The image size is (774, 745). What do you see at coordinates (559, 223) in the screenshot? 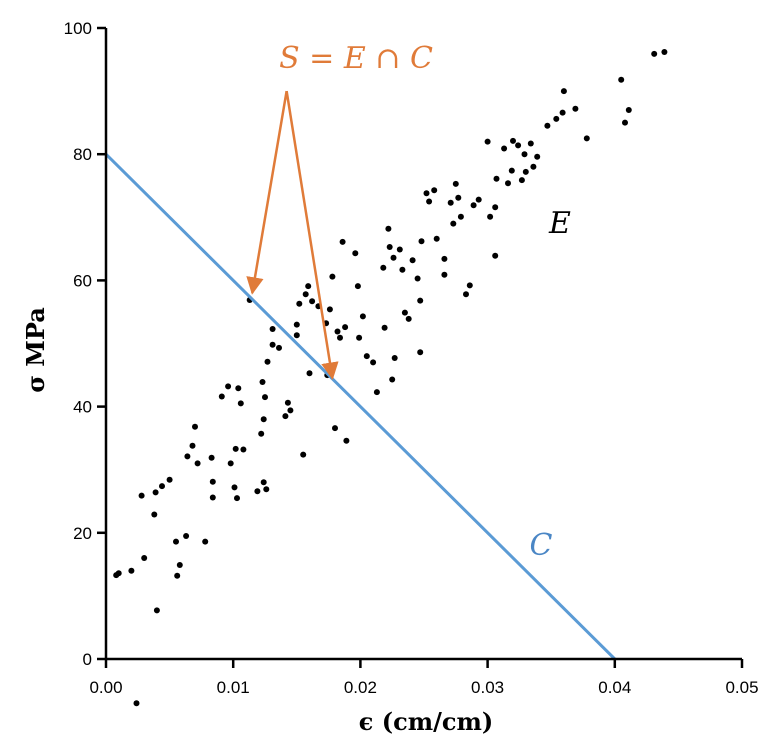
I see `annotation-e: E` at bounding box center [559, 223].